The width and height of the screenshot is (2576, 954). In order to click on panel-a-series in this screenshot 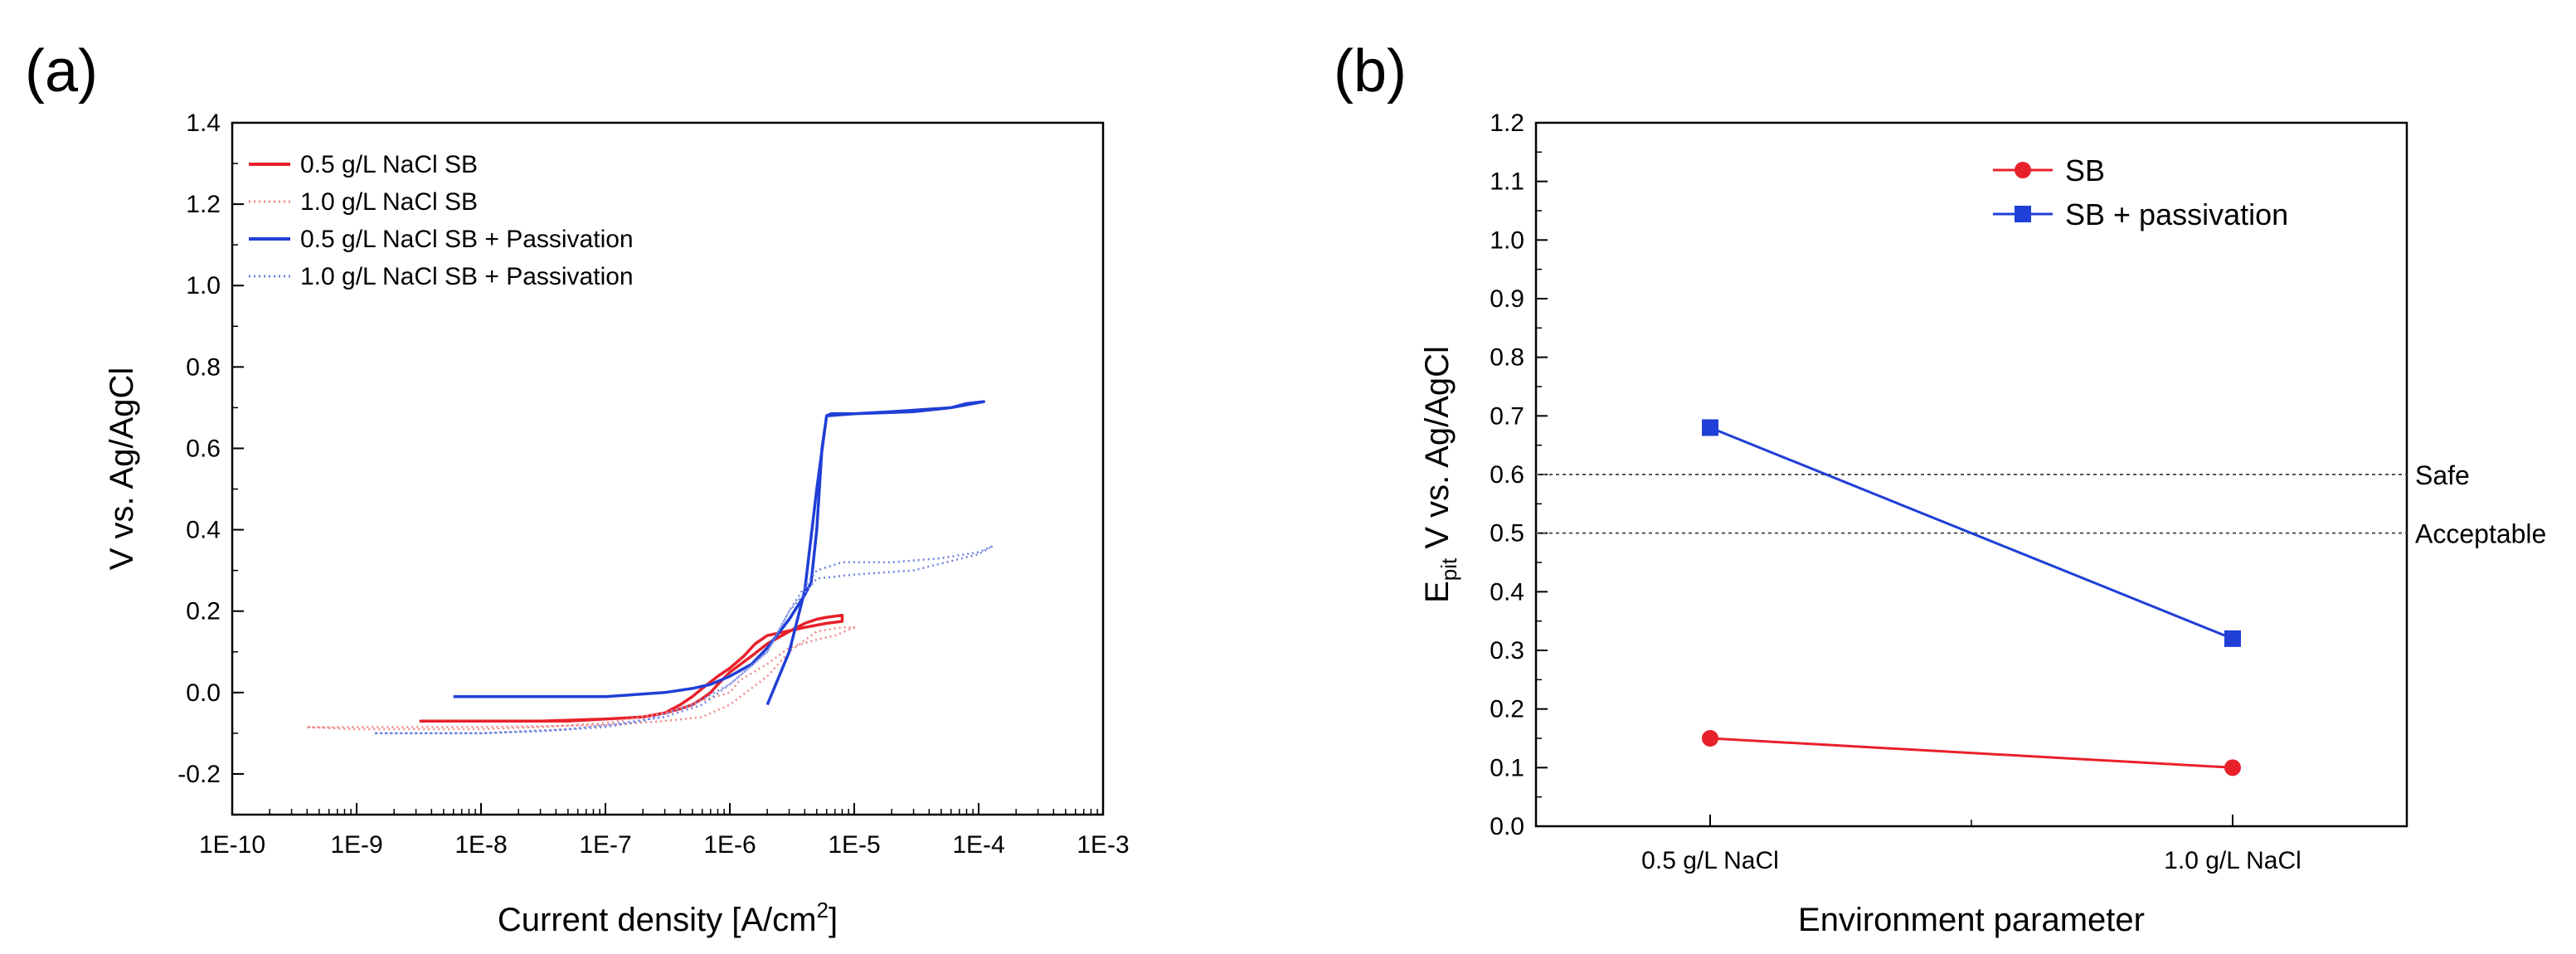, I will do `click(651, 567)`.